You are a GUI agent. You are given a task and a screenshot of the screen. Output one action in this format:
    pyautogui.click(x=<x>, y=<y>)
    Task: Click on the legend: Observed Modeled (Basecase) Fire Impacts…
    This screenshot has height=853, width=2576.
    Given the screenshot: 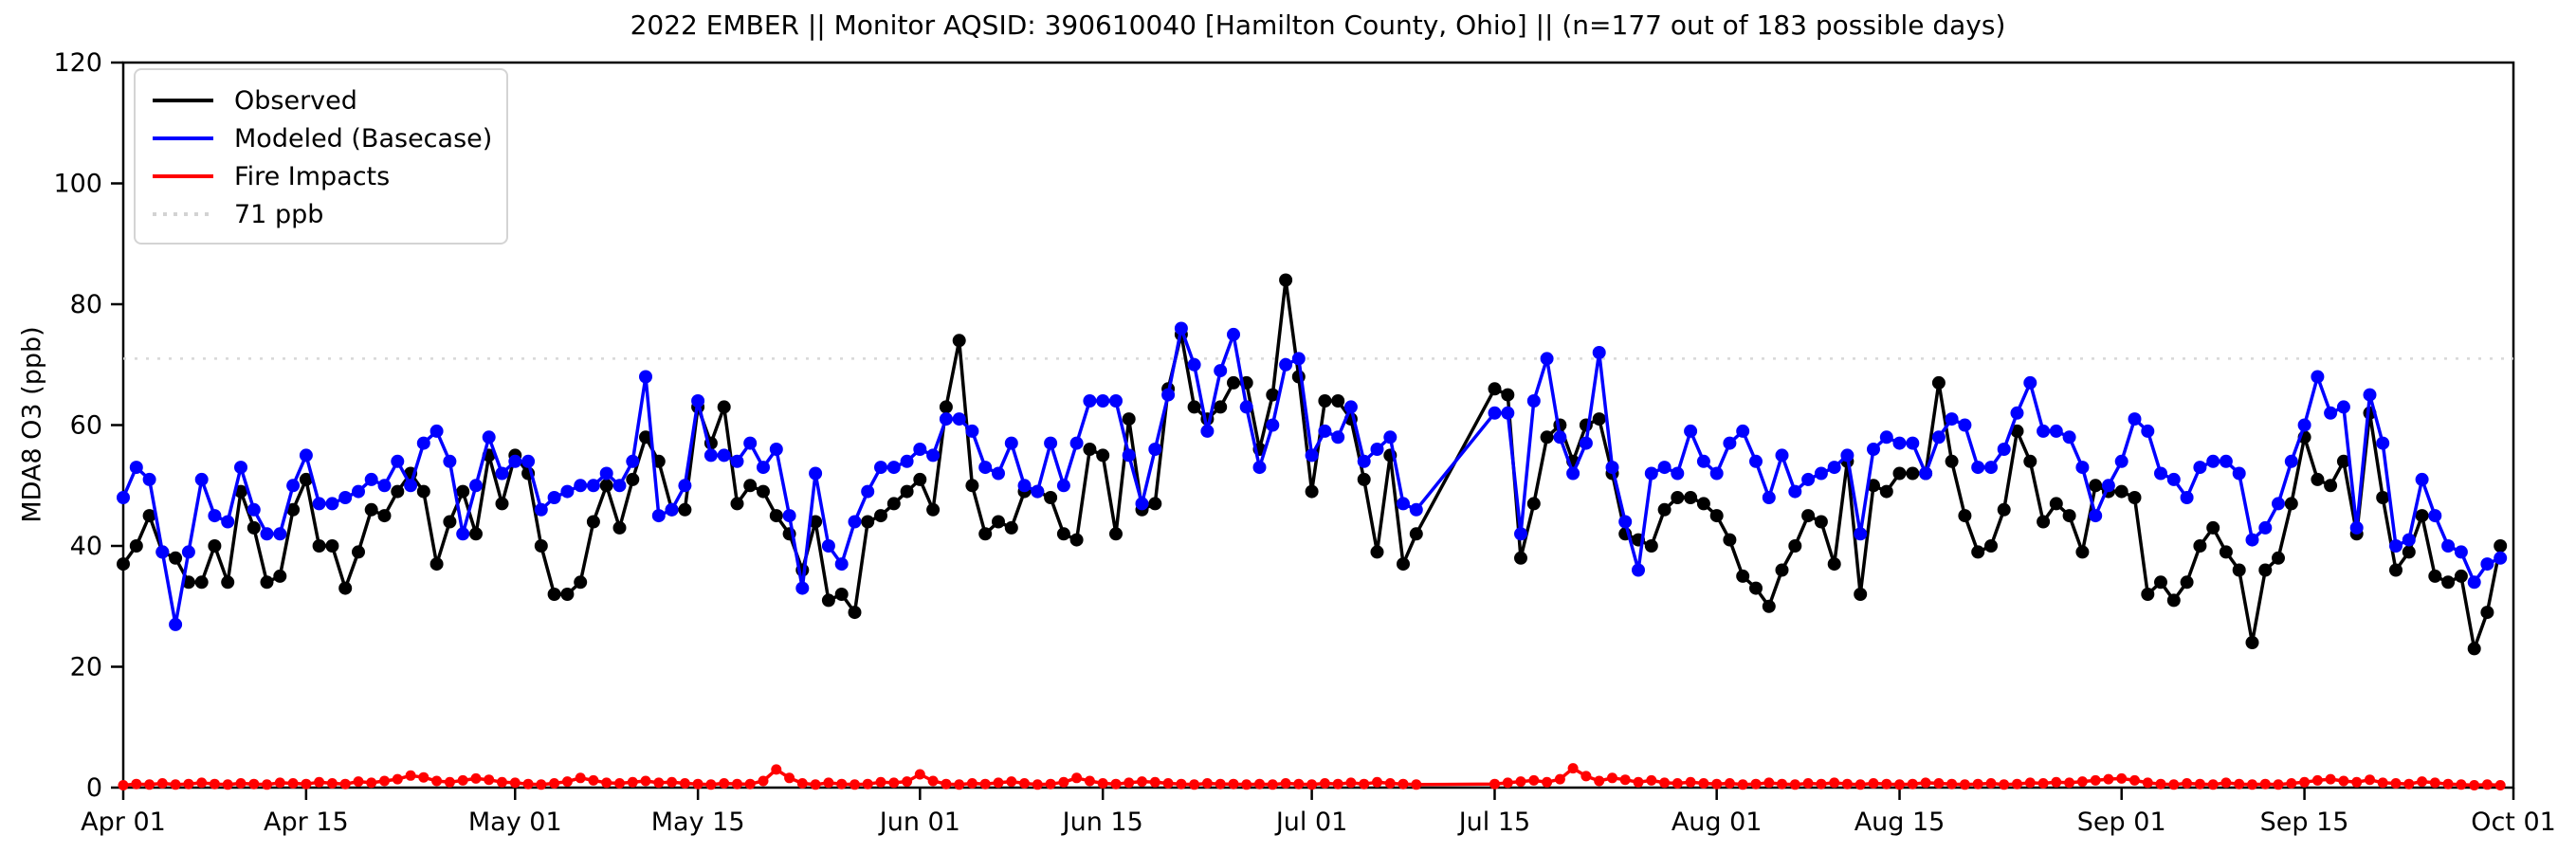 What is the action you would take?
    pyautogui.click(x=321, y=156)
    